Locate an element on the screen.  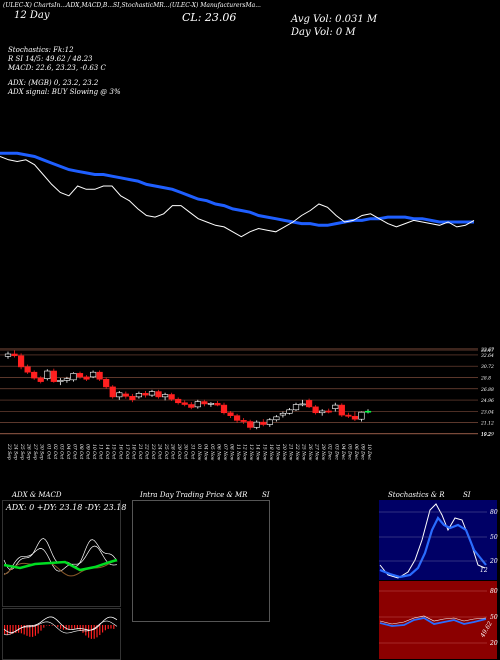
upper-white-line is located at coordinates (237, 197).